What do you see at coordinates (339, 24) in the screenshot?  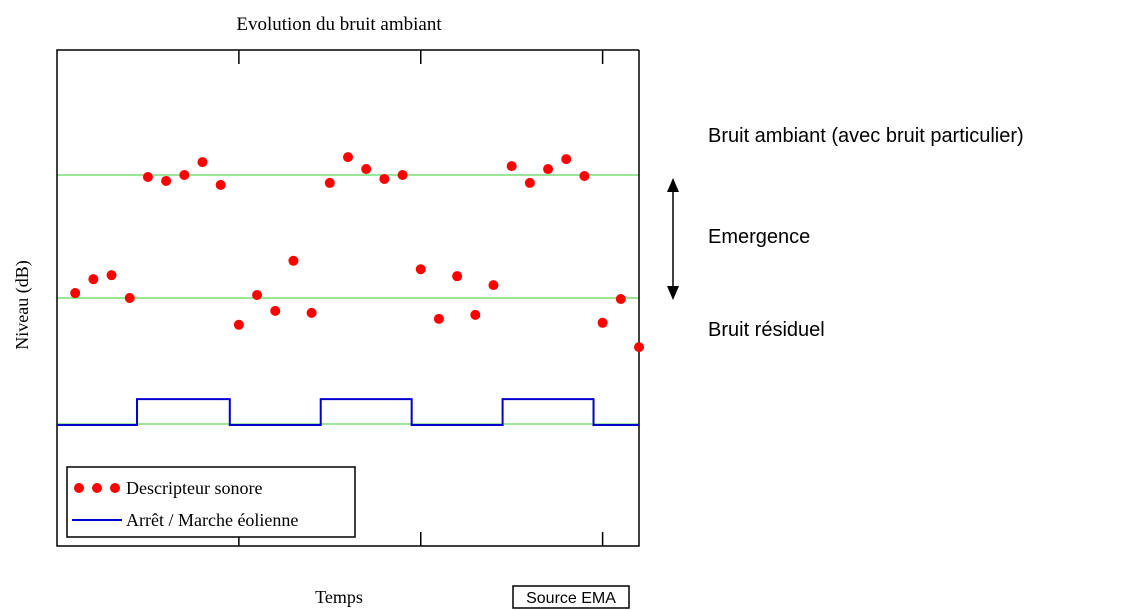 I see `chart-title: Evolution du bruit ambiant` at bounding box center [339, 24].